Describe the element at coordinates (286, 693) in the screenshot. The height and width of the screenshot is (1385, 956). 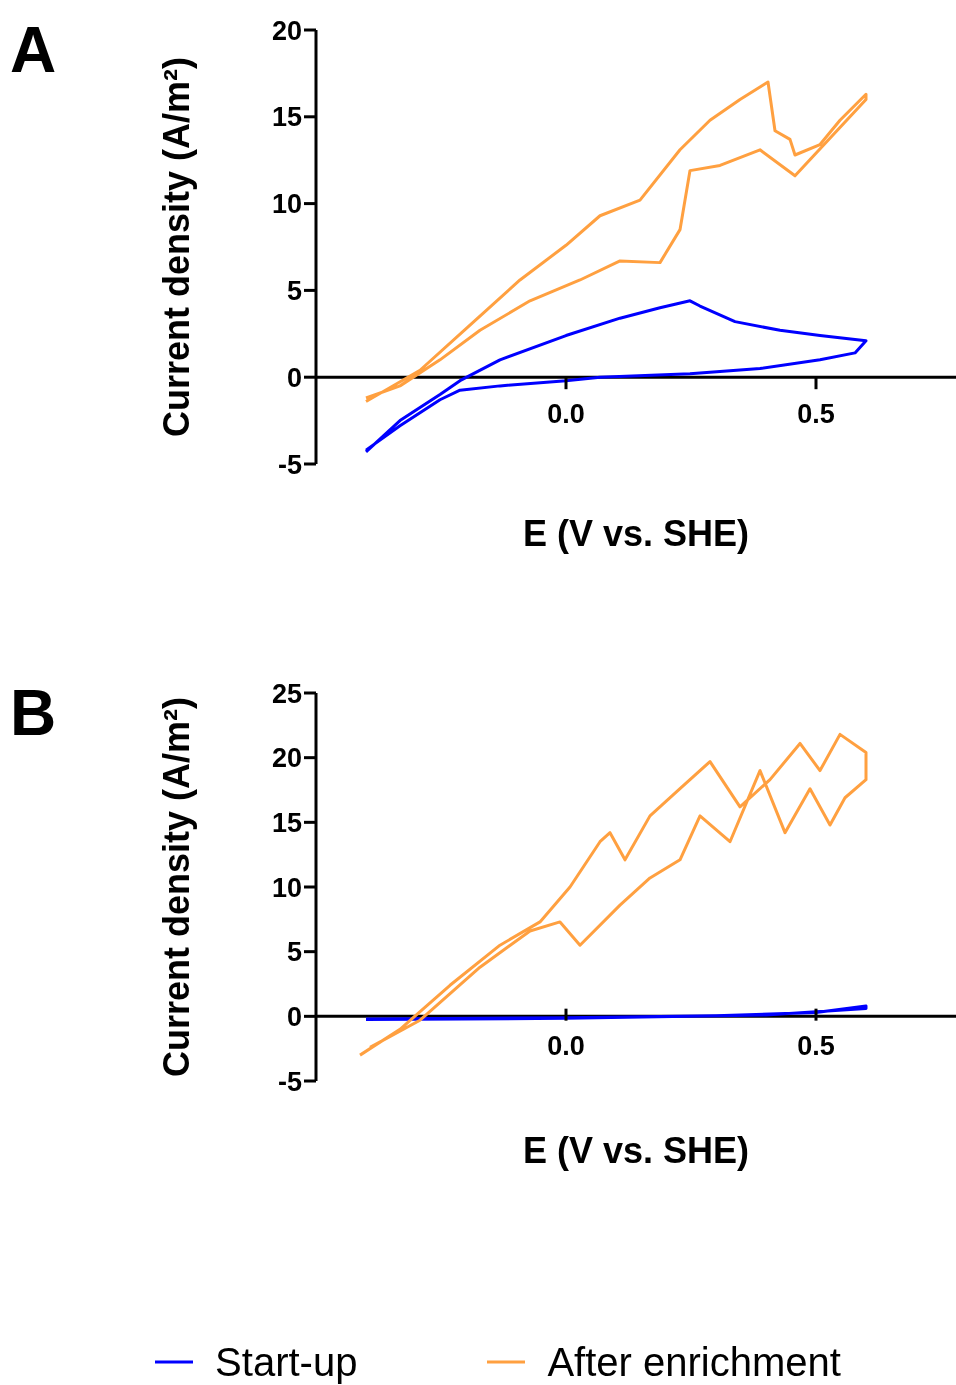
I see `y-tick-label: 25` at that location.